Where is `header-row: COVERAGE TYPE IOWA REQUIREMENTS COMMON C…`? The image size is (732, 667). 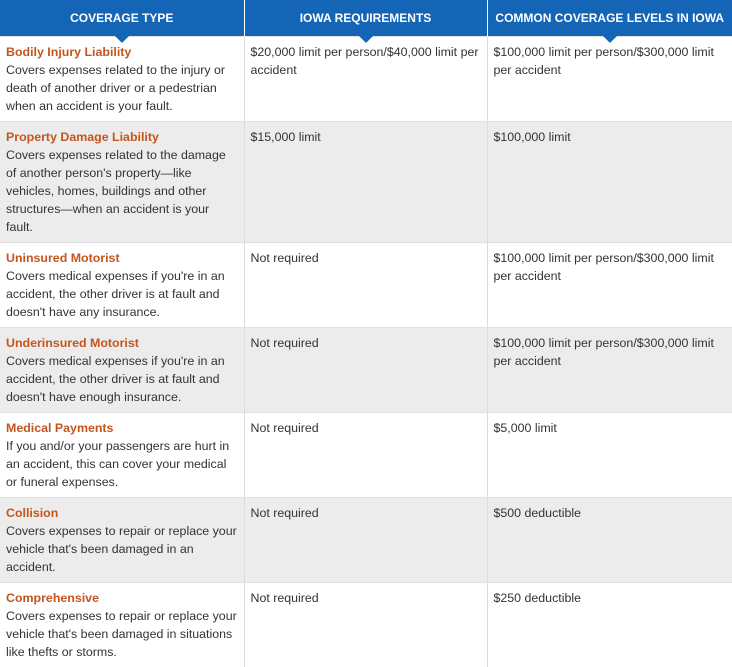 header-row: COVERAGE TYPE IOWA REQUIREMENTS COMMON C… is located at coordinates (366, 21).